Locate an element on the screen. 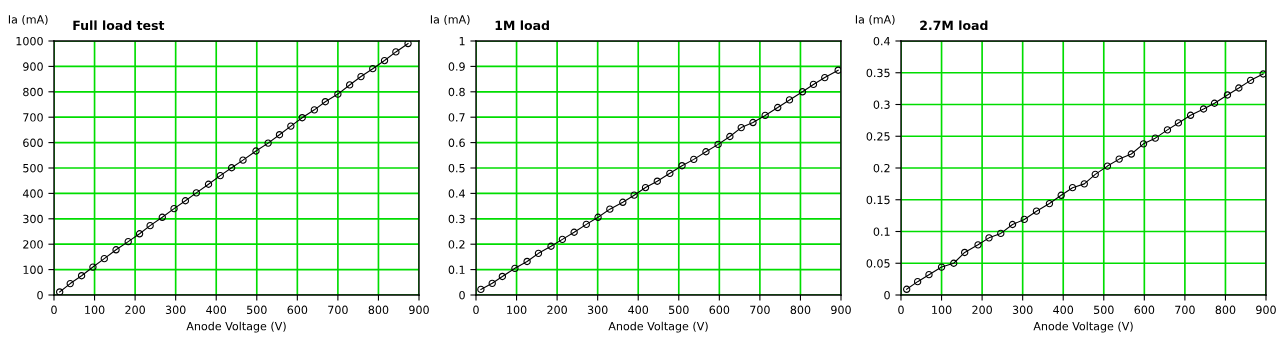 This screenshot has height=338, width=1284. y-tick-label: 0.05 is located at coordinates (878, 263).